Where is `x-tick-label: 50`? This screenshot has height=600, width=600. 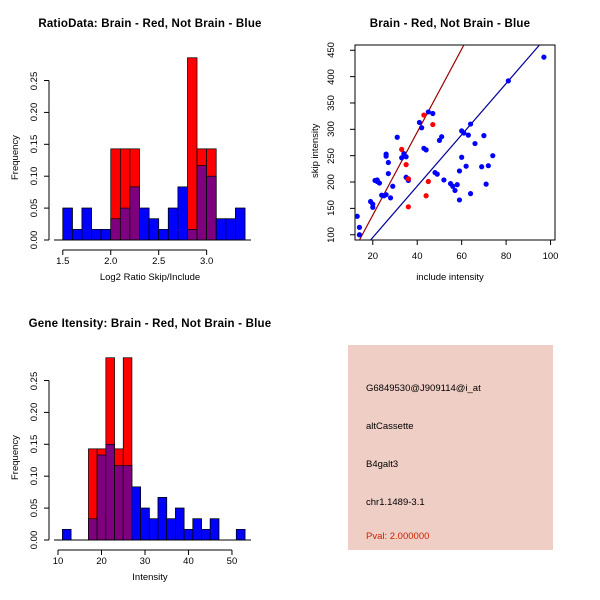 x-tick-label: 50 is located at coordinates (232, 561).